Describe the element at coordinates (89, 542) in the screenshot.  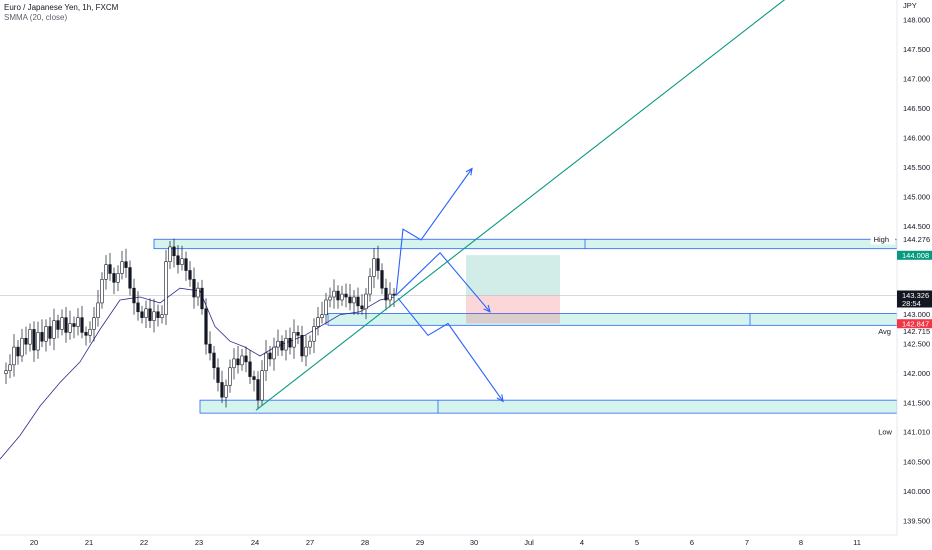
I see `x-tick-label: 21` at that location.